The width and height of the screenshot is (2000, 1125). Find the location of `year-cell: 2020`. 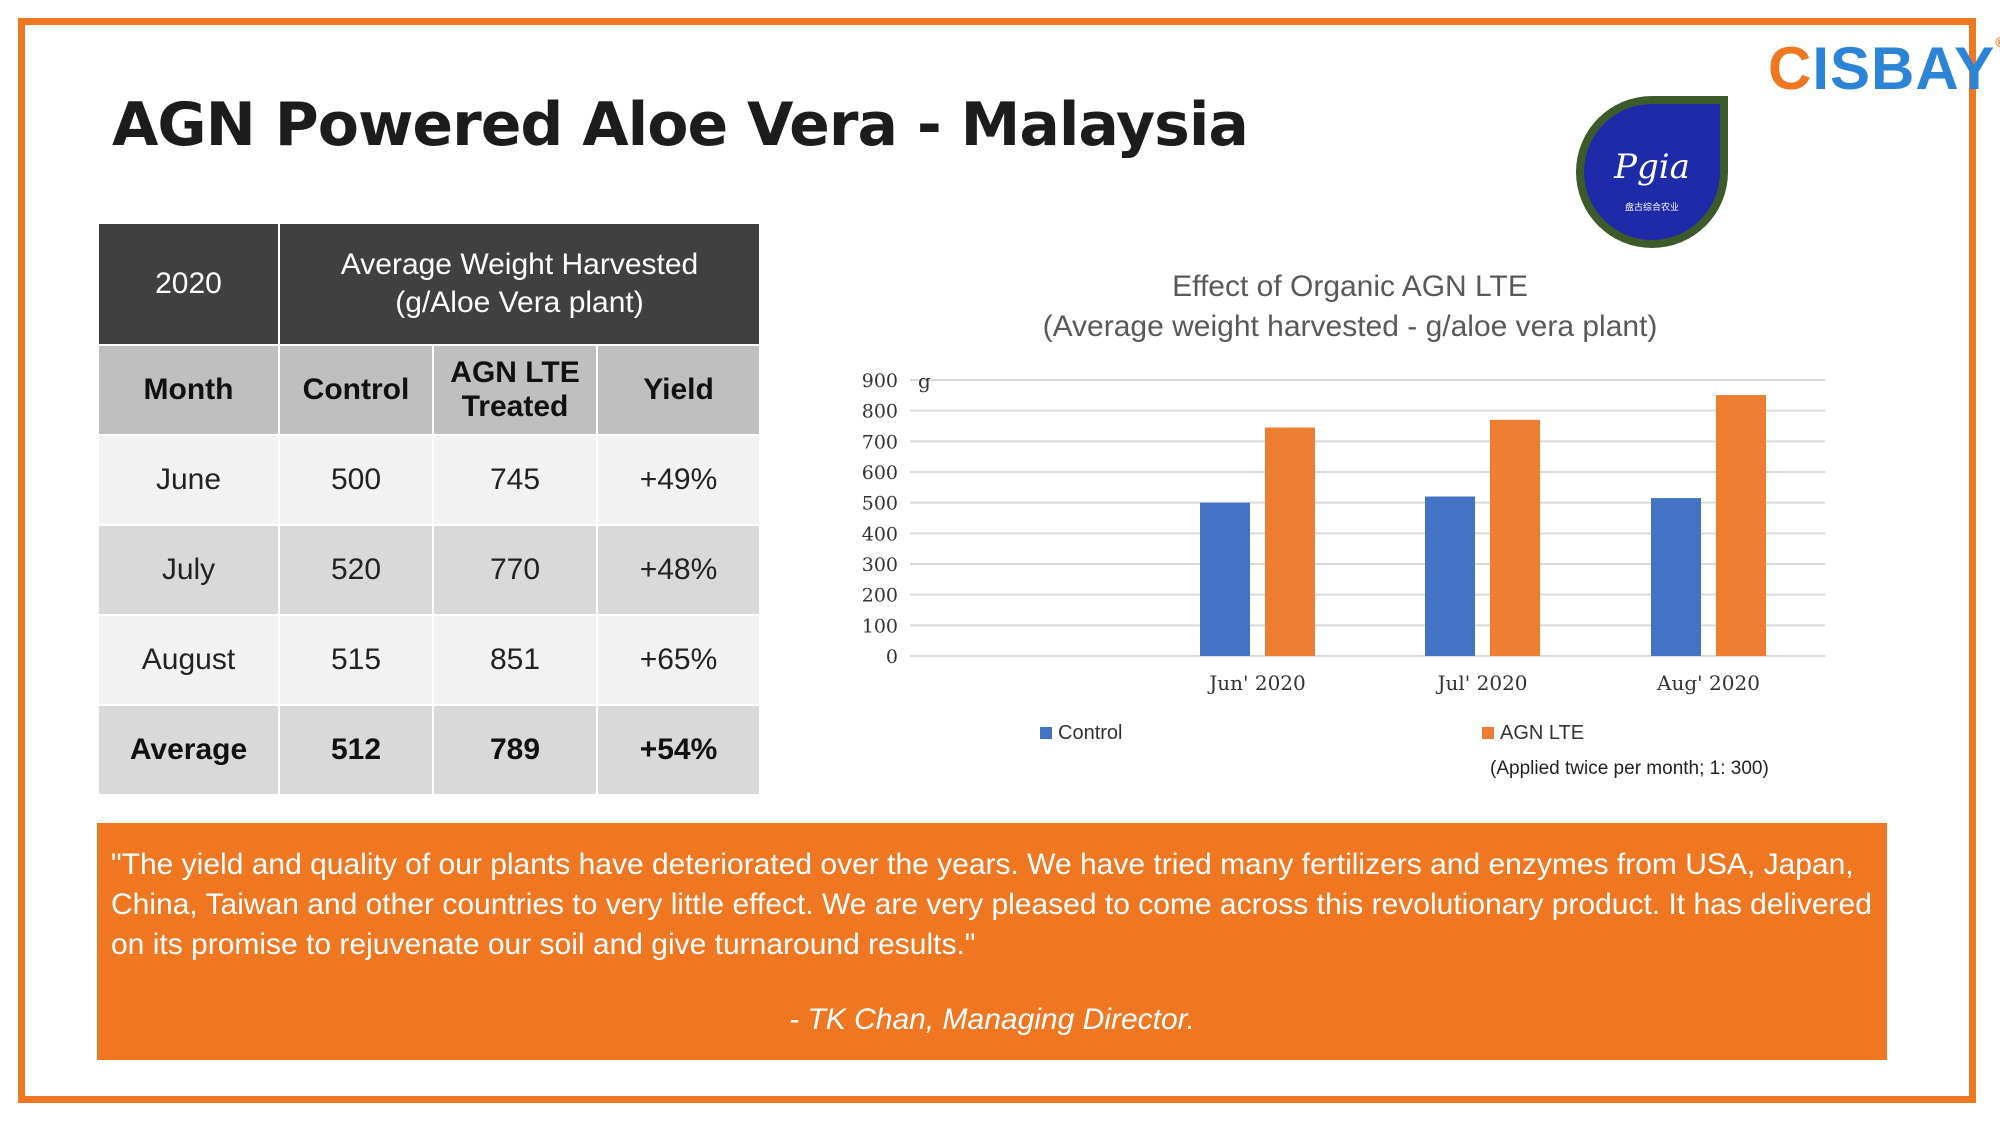

year-cell: 2020 is located at coordinates (188, 284).